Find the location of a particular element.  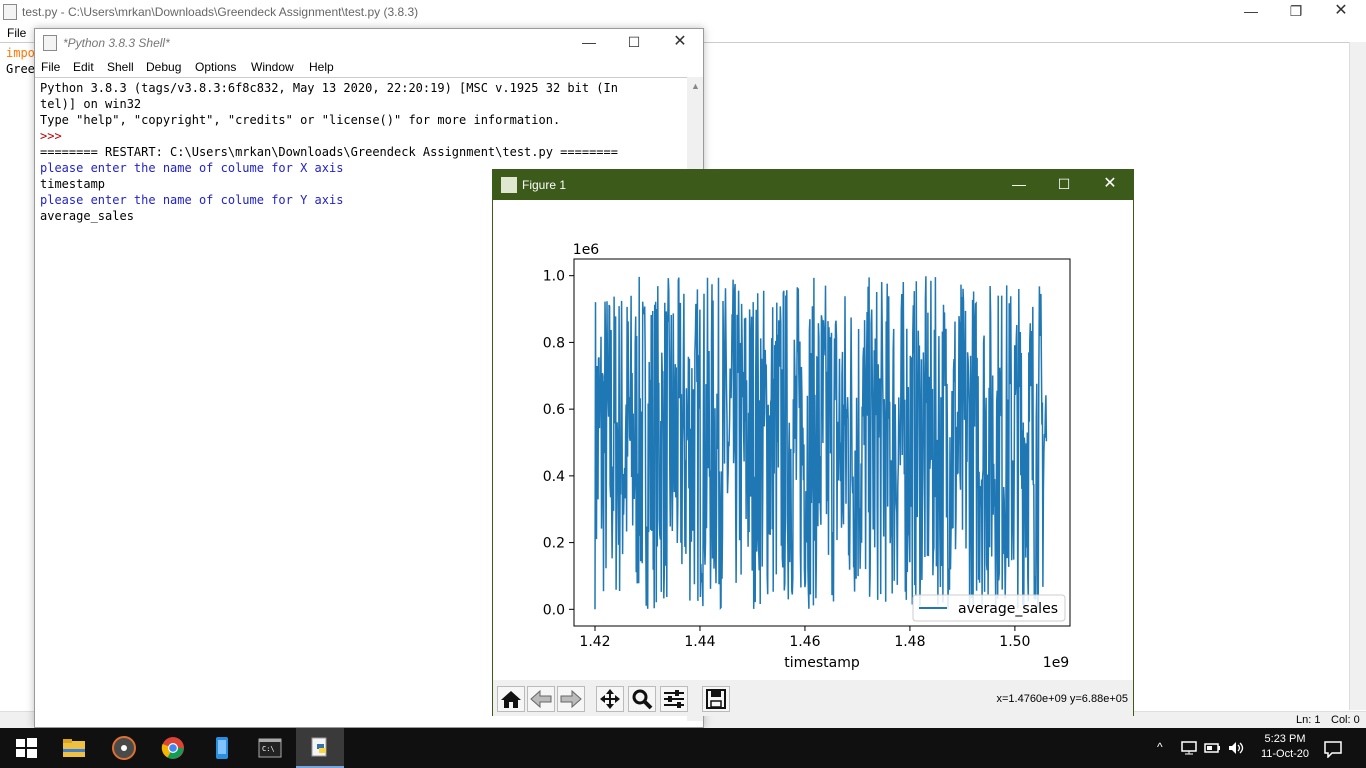

y-tick-label: 0.6 is located at coordinates (554, 410).